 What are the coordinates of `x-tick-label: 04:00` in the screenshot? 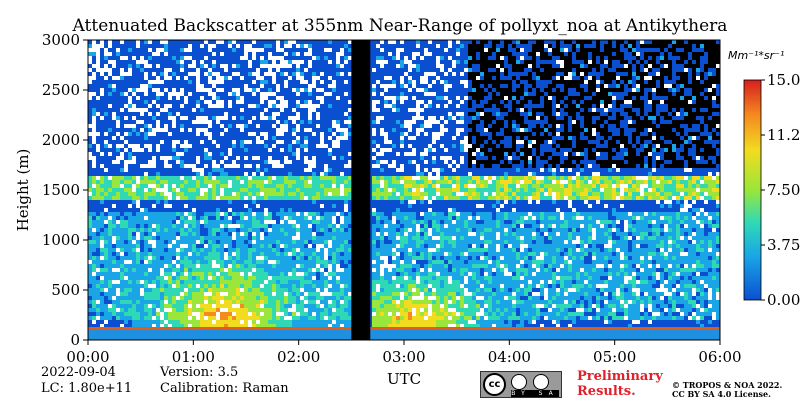 It's located at (509, 357).